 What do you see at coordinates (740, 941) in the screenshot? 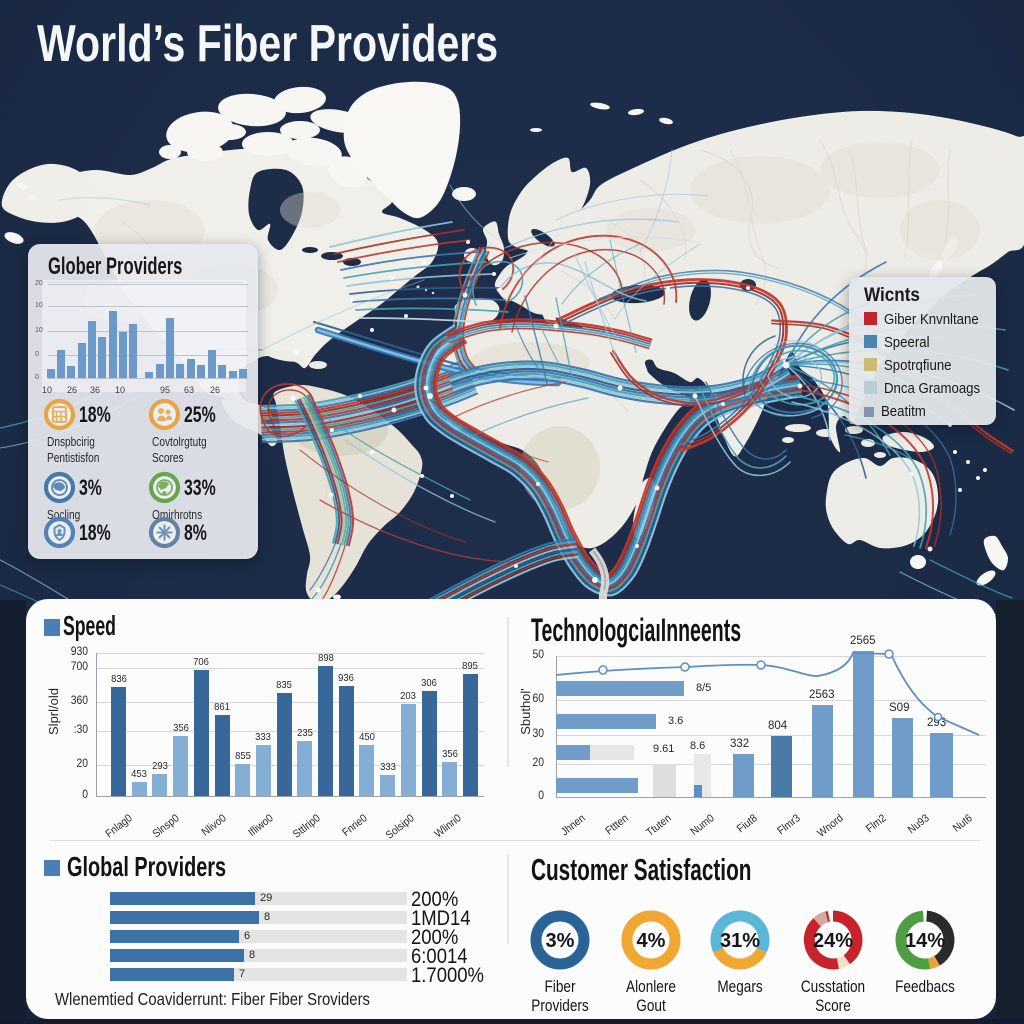
I see `svg-text: 31%` at bounding box center [740, 941].